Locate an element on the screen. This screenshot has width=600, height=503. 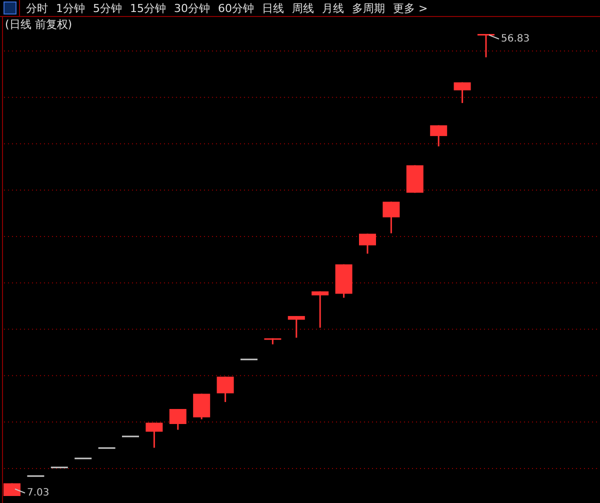
annotation: 7.03 is located at coordinates (38, 493).